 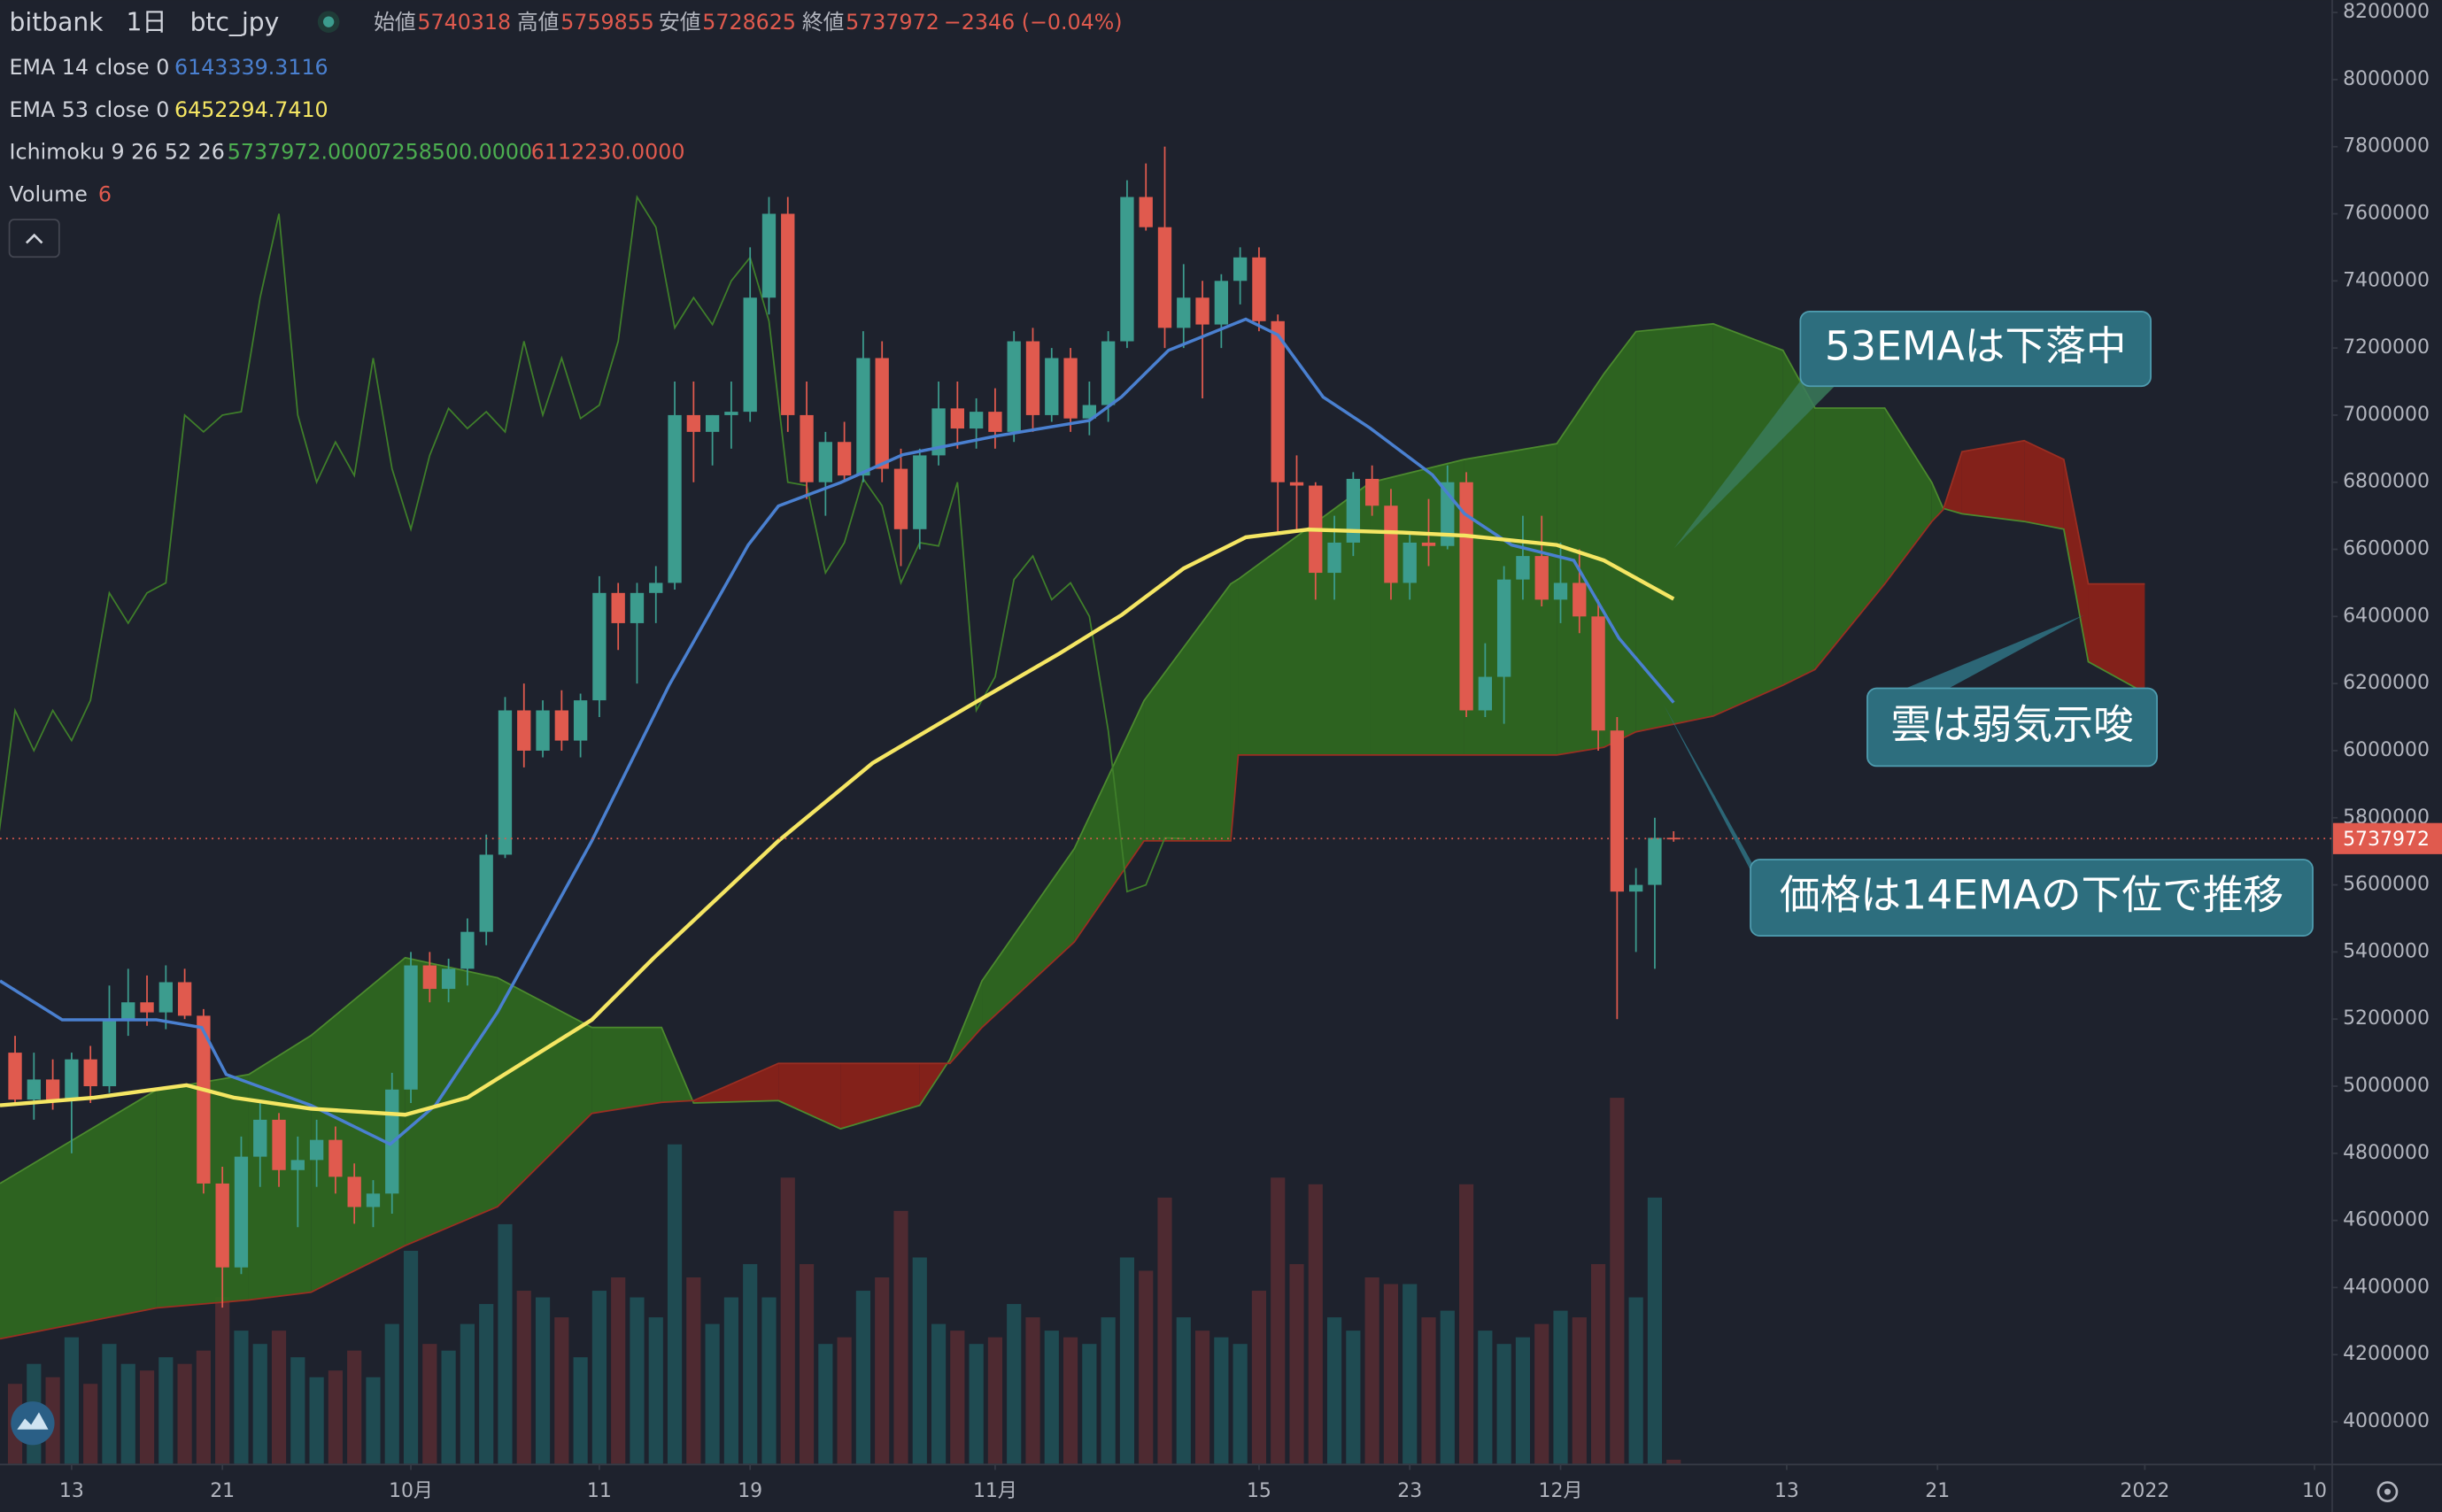 What do you see at coordinates (1976, 346) in the screenshot?
I see `annotation-text: 53EMAは下落中` at bounding box center [1976, 346].